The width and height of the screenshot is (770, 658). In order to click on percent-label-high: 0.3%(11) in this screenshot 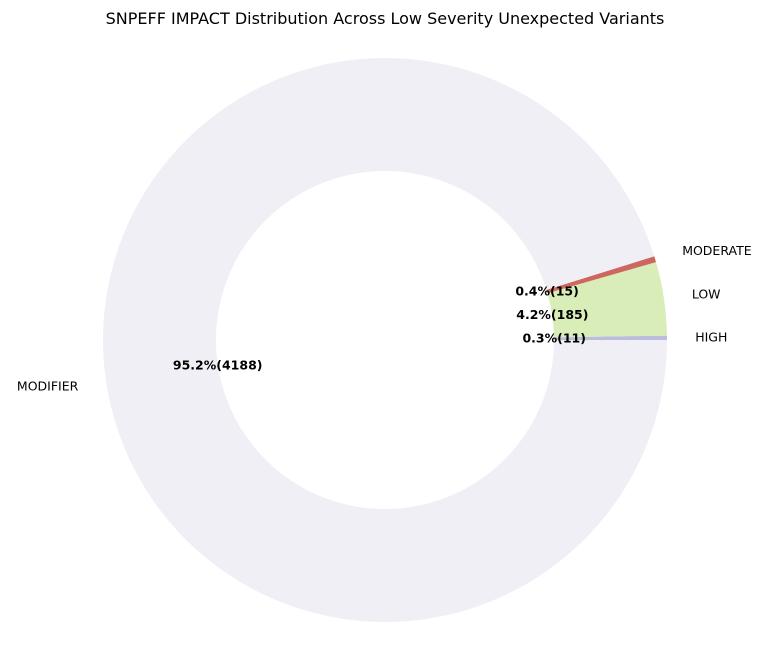, I will do `click(554, 338)`.